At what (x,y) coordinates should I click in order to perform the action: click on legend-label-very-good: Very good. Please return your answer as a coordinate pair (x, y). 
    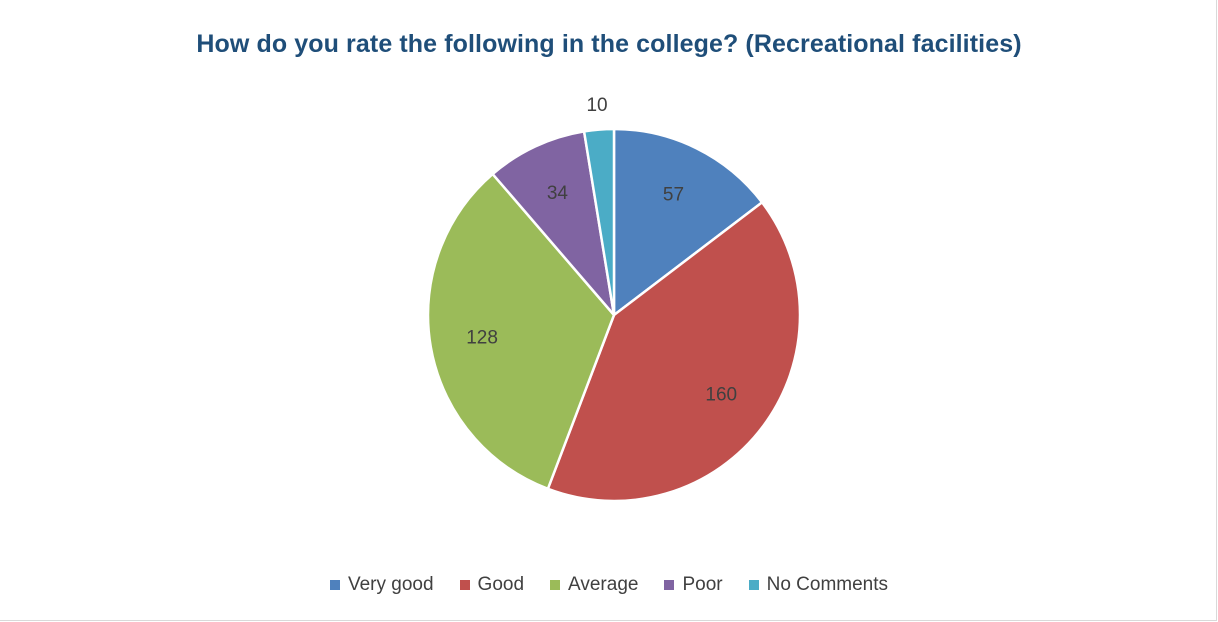
    Looking at the image, I should click on (390, 584).